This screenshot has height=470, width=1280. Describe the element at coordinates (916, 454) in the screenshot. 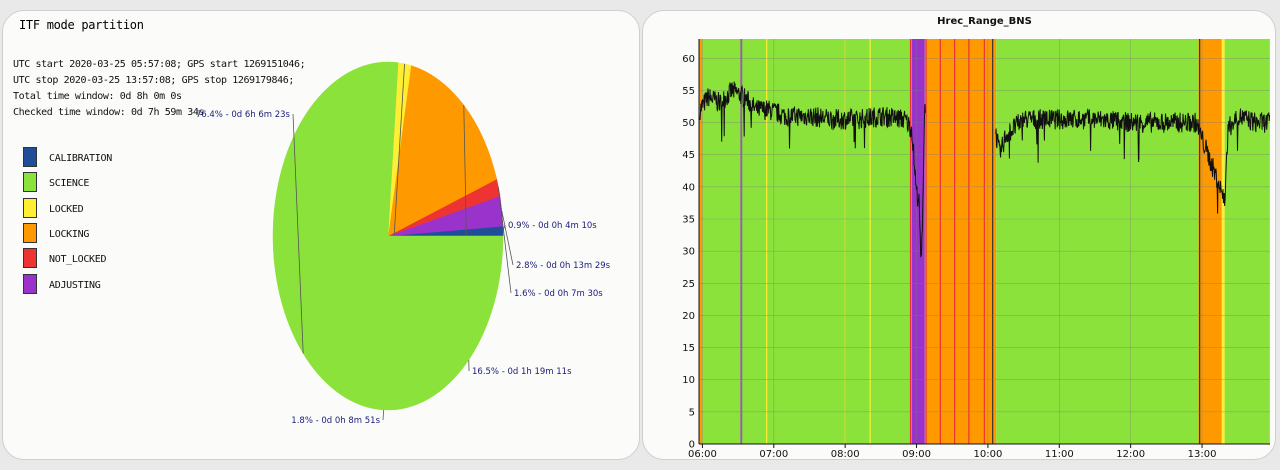

I see `x-tick-label: 09:00` at that location.